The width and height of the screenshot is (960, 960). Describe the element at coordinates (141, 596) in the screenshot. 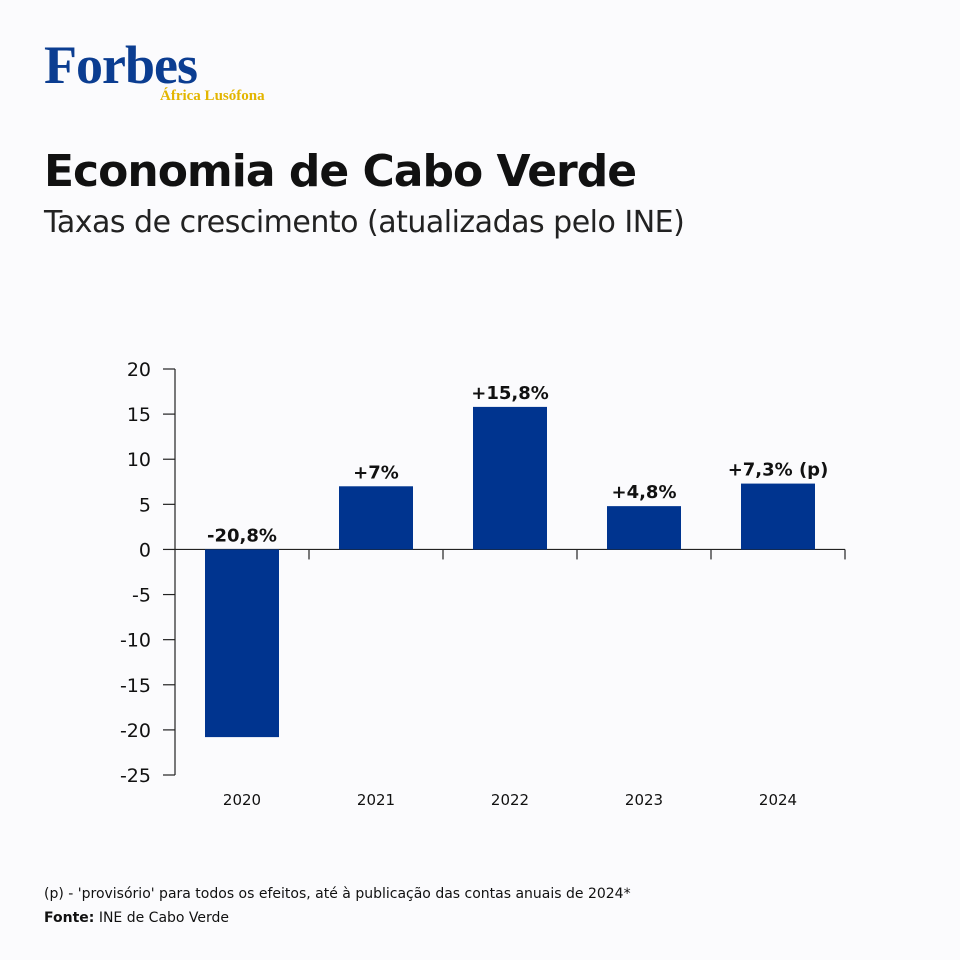

I see `y-tick-label: -5` at that location.